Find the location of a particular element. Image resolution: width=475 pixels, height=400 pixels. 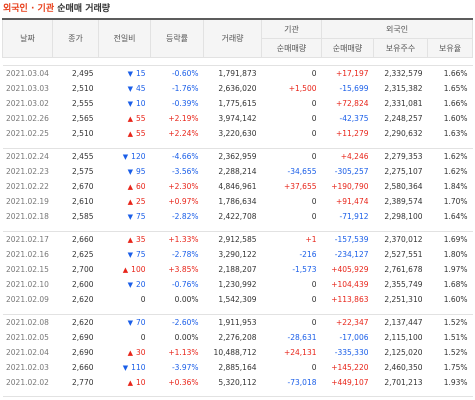

header-change: 전일비 is located at coordinates (124, 38).